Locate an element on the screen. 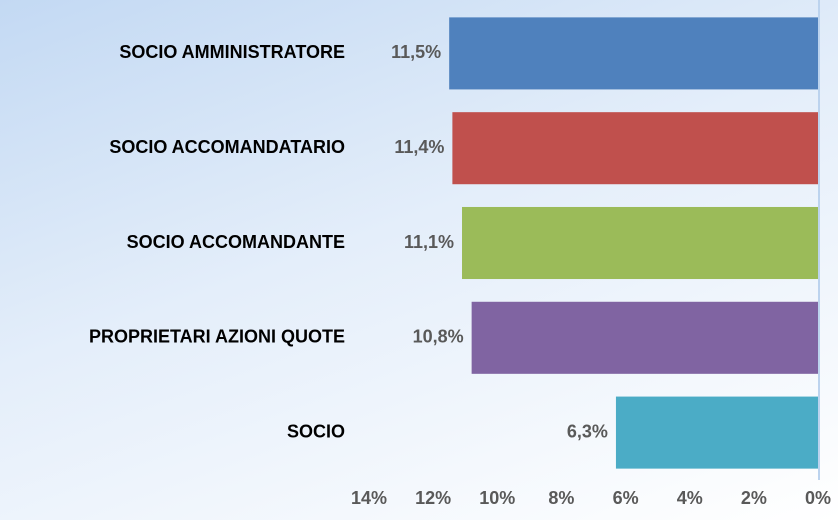  x-tick-label: 6% is located at coordinates (626, 498).